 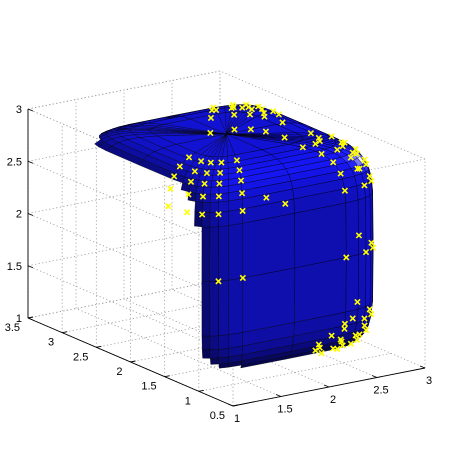 What do you see at coordinates (124, 90) in the screenshot?
I see `box-edge` at bounding box center [124, 90].